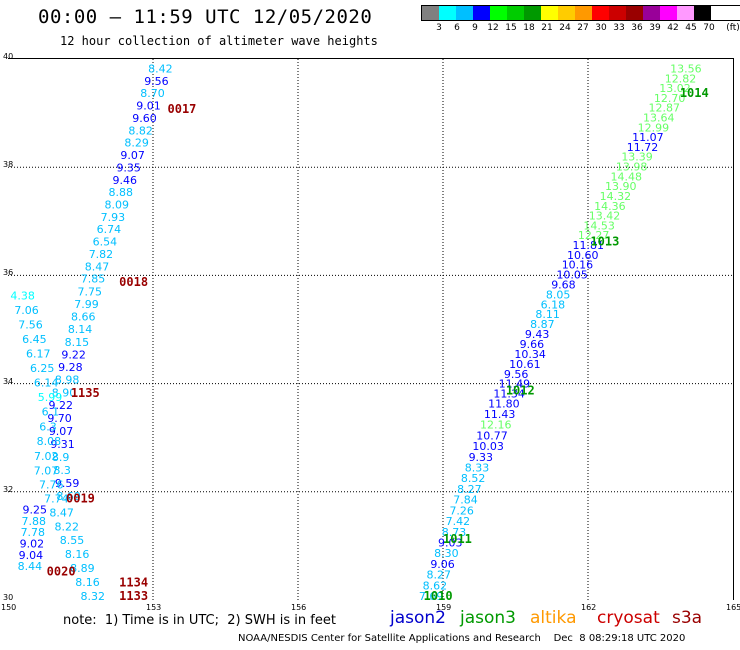 This screenshot has width=740, height=650. Describe the element at coordinates (493, 28) in the screenshot. I see `legend-tick: 12` at that location.